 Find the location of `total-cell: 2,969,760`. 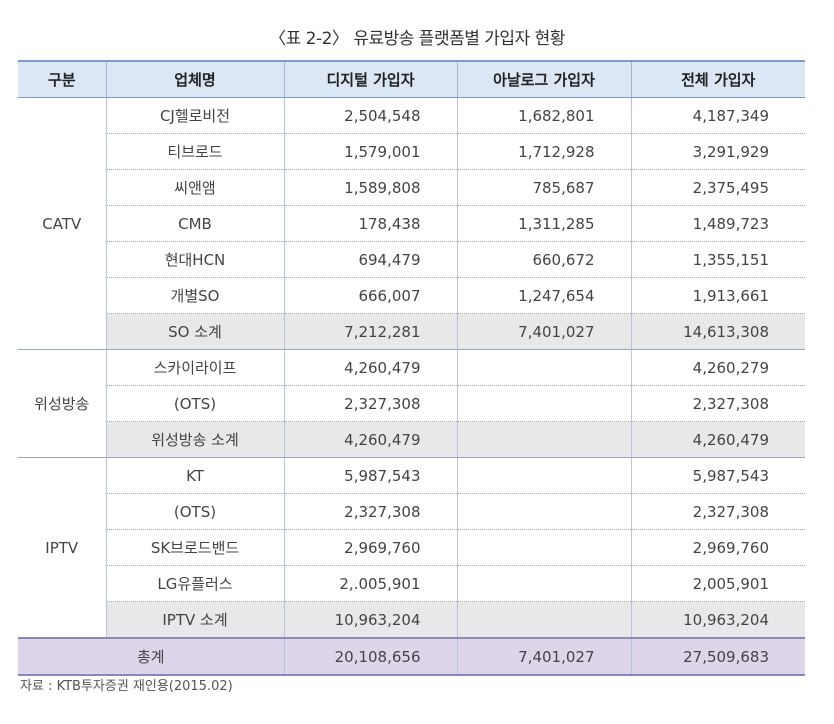

total-cell: 2,969,760 is located at coordinates (717, 547).